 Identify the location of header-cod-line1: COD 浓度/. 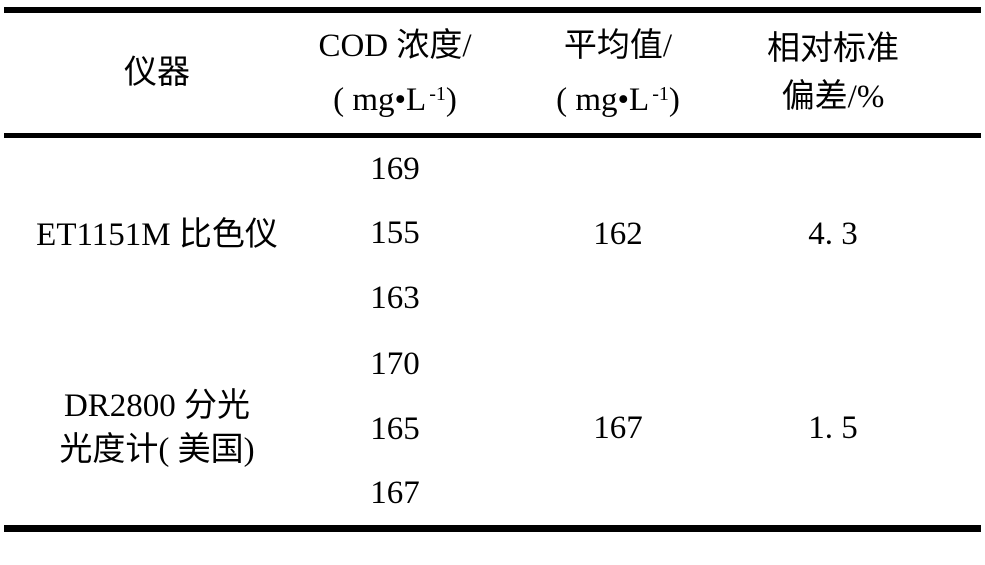
(395, 45).